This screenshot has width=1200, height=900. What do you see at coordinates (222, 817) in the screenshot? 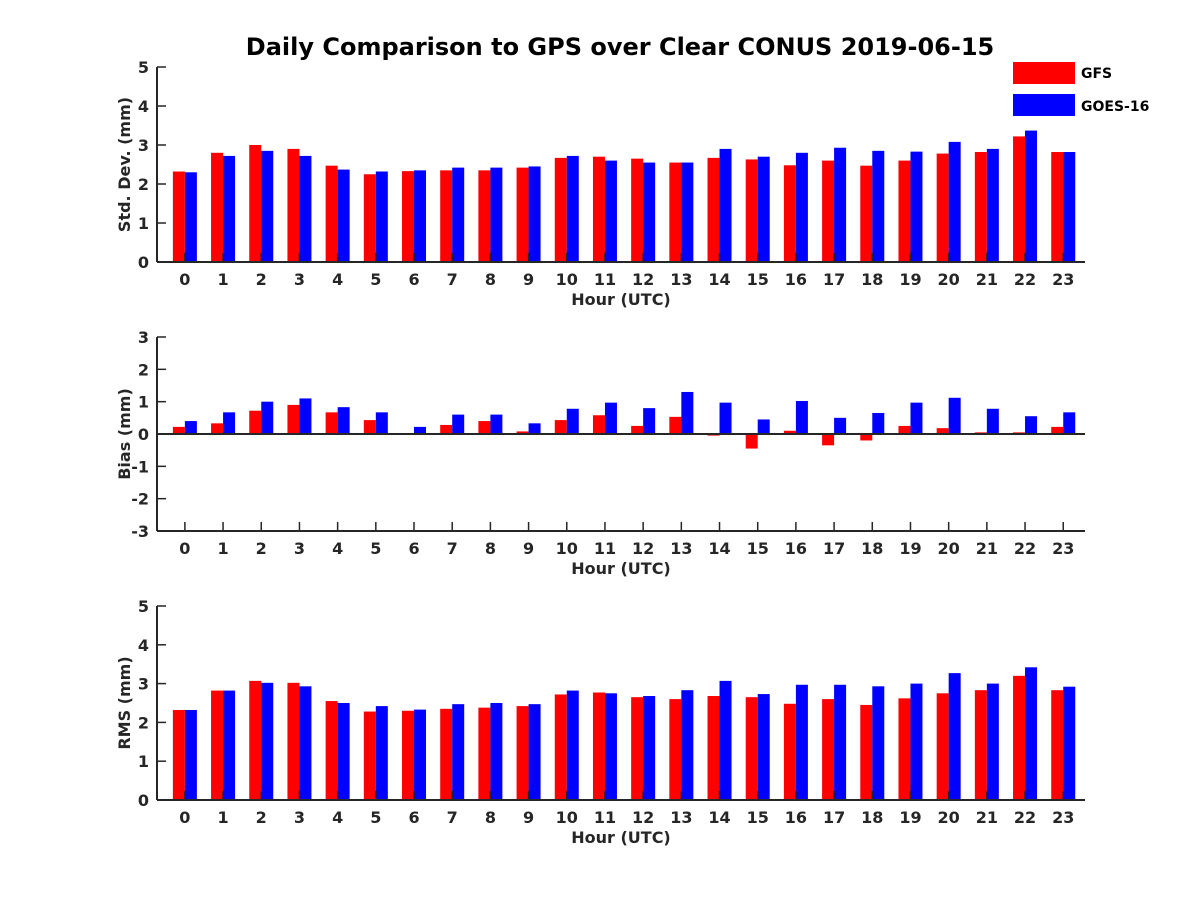
I see `x-tick-label: 1` at bounding box center [222, 817].